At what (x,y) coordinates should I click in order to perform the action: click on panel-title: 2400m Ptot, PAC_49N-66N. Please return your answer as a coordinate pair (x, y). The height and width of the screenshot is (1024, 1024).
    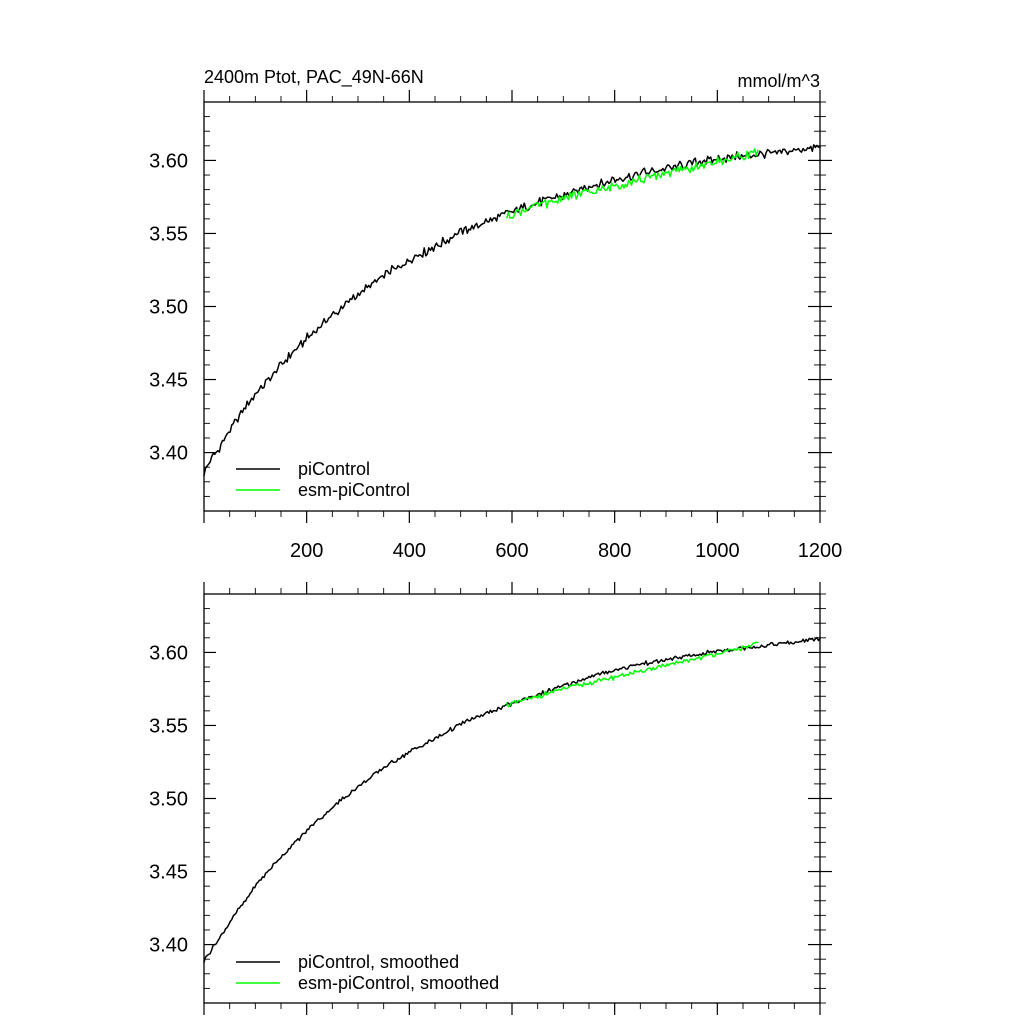
    Looking at the image, I should click on (314, 77).